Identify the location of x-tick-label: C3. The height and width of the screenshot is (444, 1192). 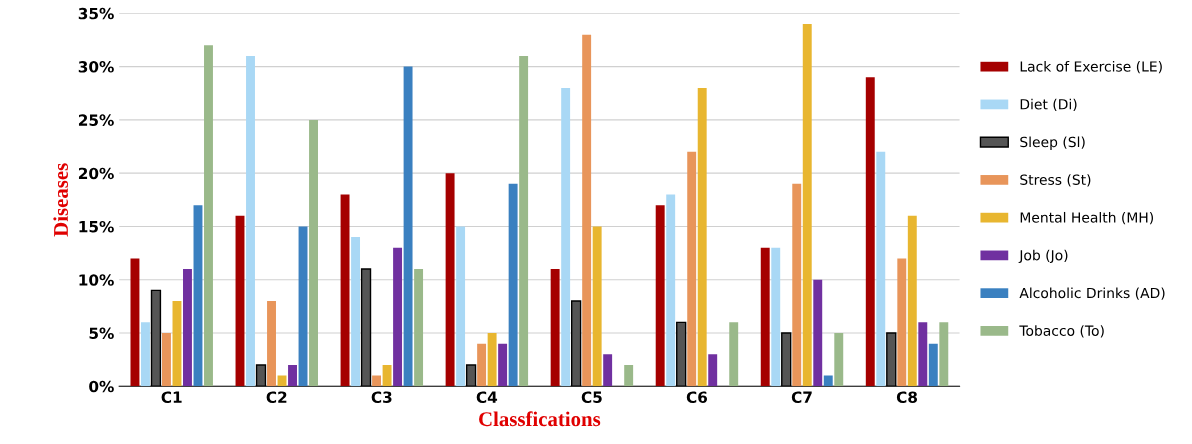
(381, 397).